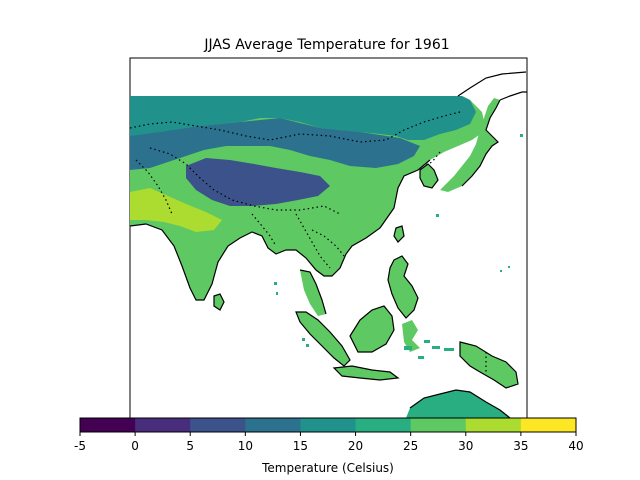 Image resolution: width=640 pixels, height=480 pixels. I want to click on colorbar-frame, so click(328, 425).